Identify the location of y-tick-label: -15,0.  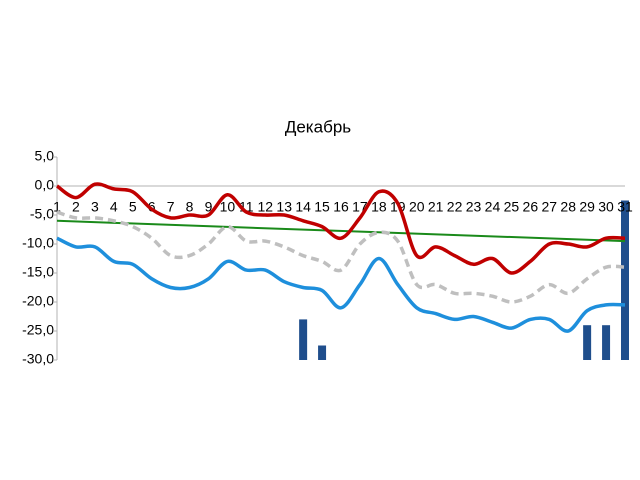
(38, 272).